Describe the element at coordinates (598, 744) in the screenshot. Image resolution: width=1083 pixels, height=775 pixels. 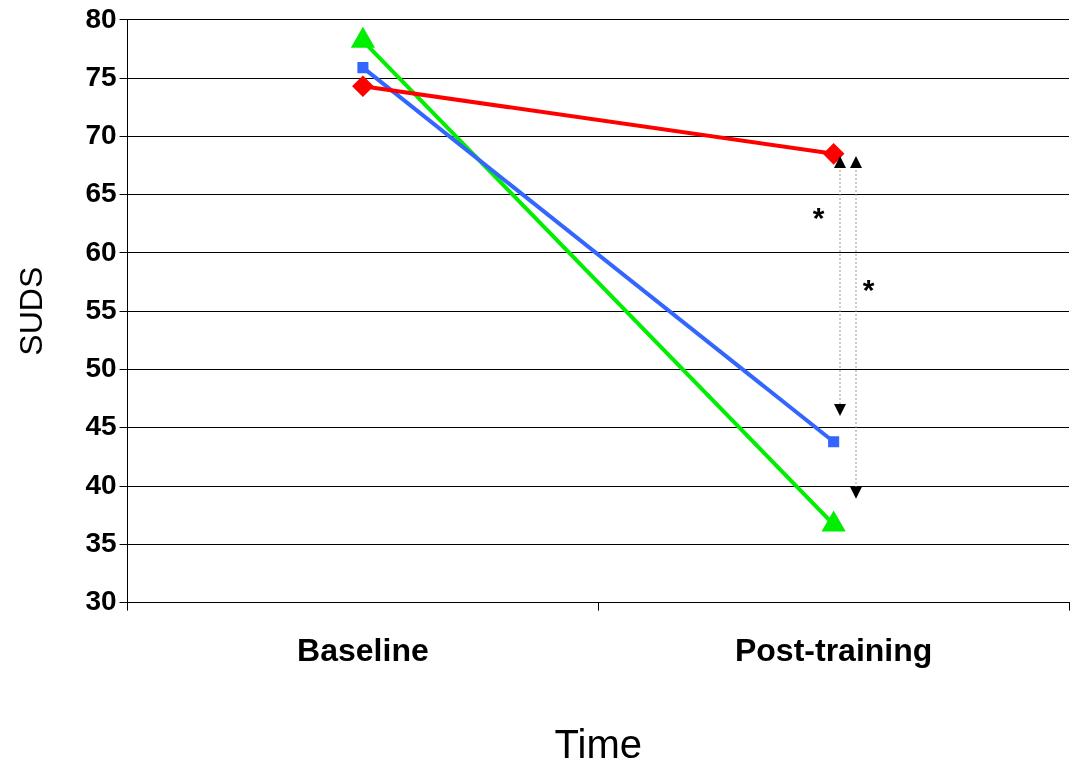
I see `x-axis-title: Time` at that location.